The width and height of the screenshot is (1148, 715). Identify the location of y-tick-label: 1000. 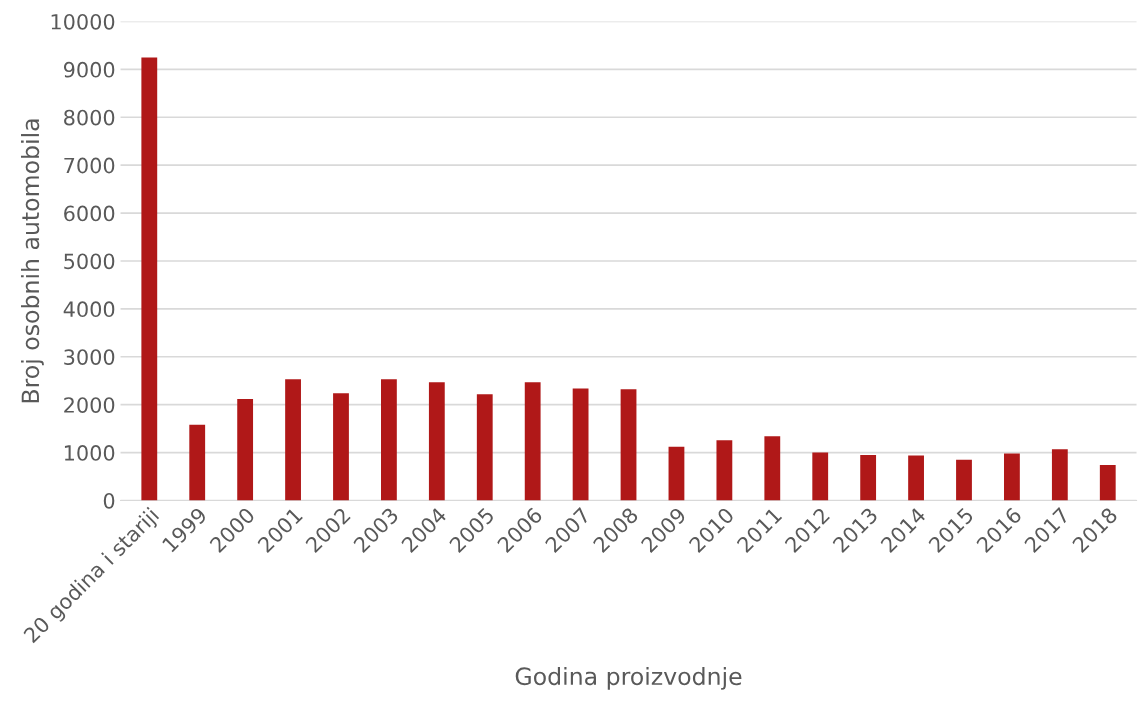
(89, 453).